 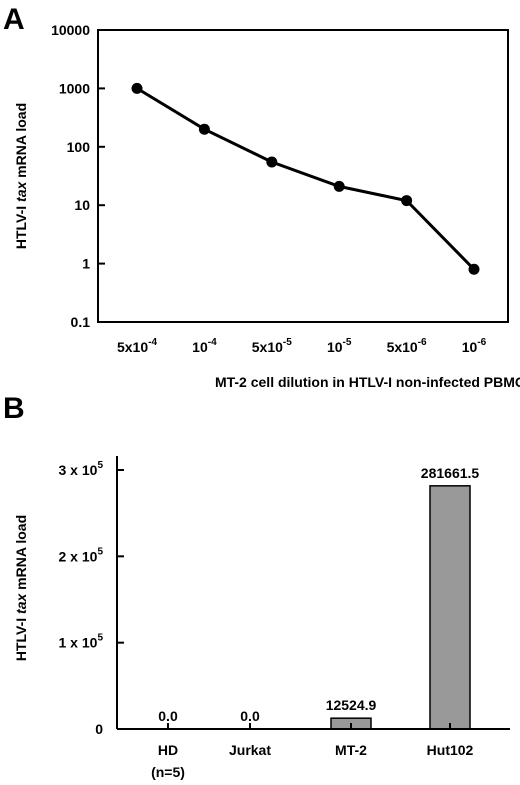 What do you see at coordinates (168, 772) in the screenshot?
I see `category-sublabel-b: (n=5)` at bounding box center [168, 772].